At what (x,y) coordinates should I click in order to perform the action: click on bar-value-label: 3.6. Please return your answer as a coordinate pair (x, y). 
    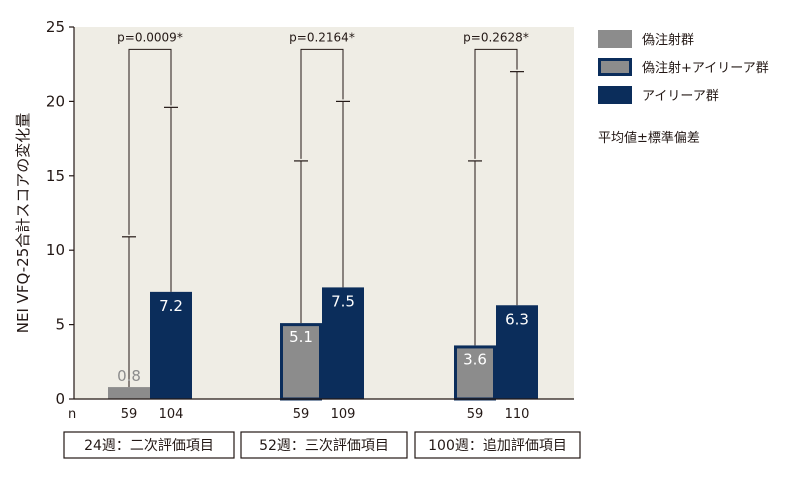
    Looking at the image, I should click on (475, 359).